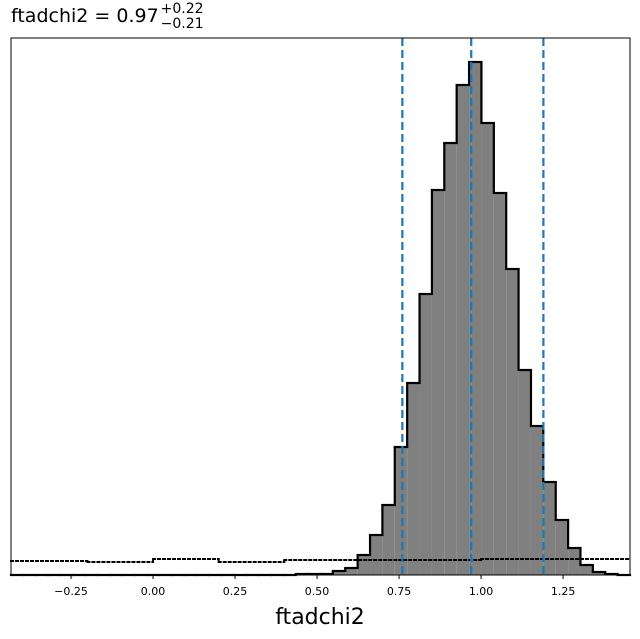 The image size is (640, 639). What do you see at coordinates (481, 591) in the screenshot?
I see `x-tick-label: 1.00` at bounding box center [481, 591].